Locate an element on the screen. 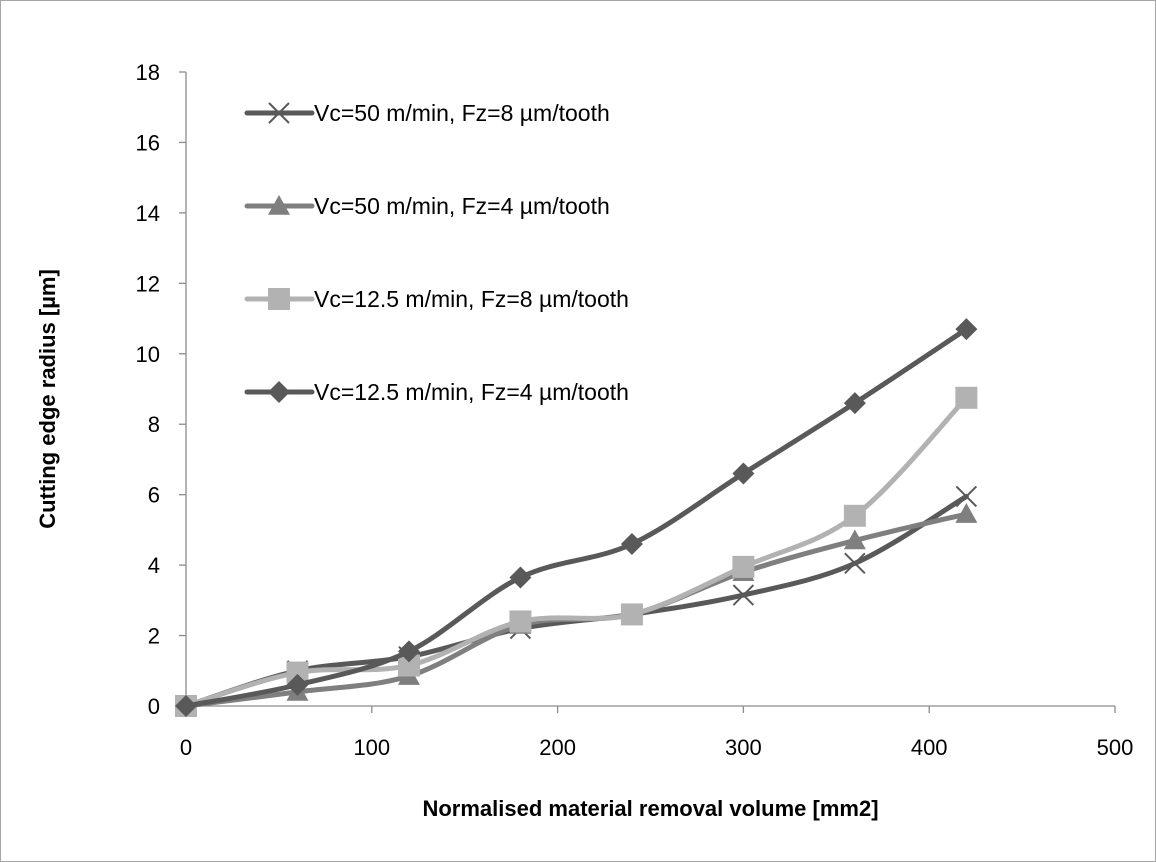  legend-label: Vc=12.5 m/min, Fz=8 µm/tooth is located at coordinates (471, 299).